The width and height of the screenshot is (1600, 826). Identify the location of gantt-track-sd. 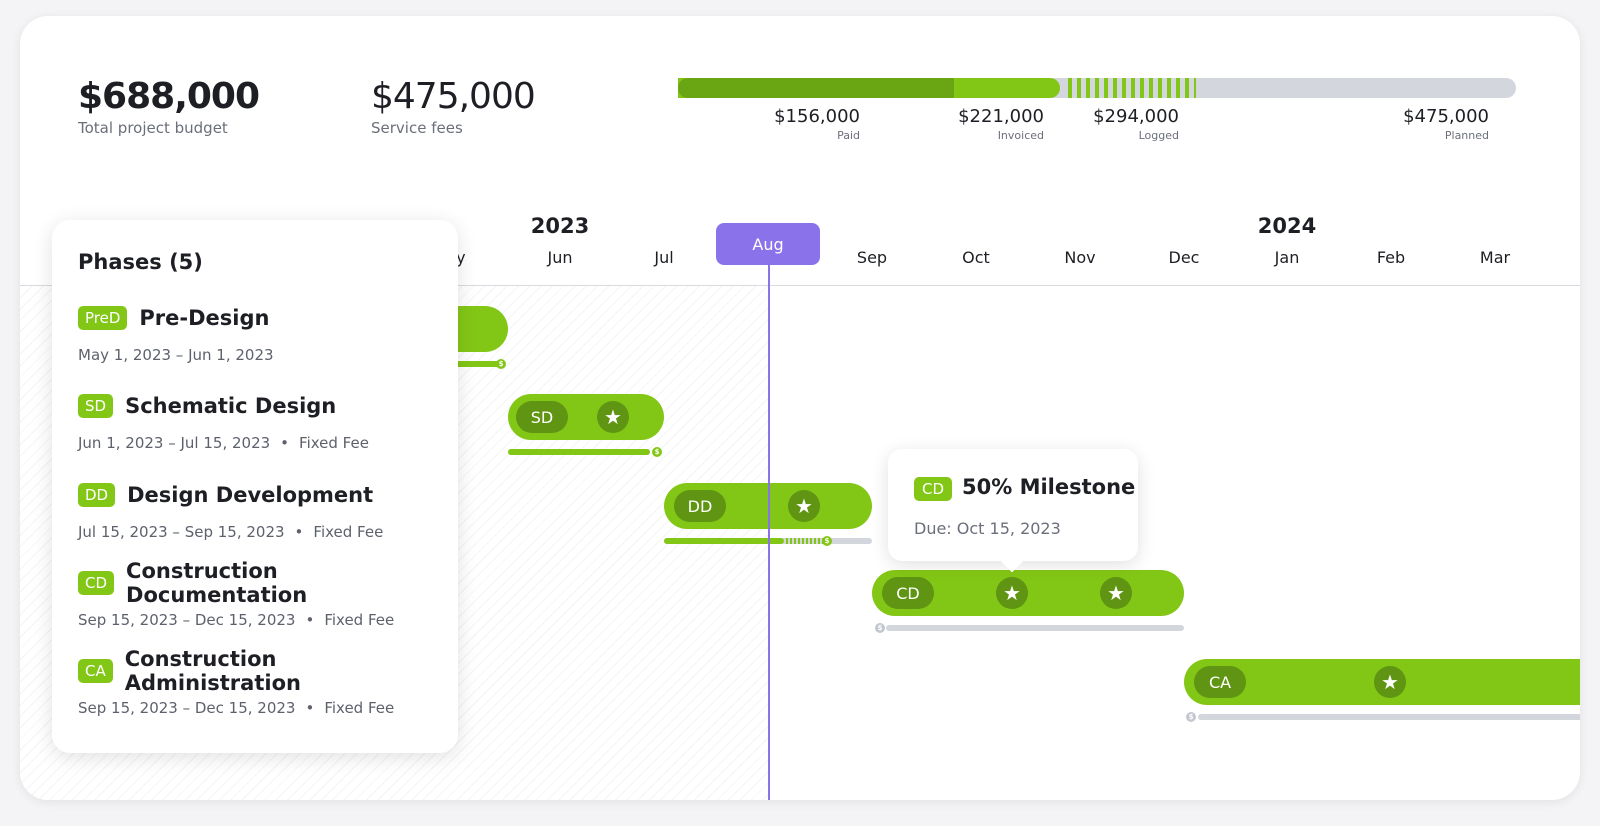
(579, 452).